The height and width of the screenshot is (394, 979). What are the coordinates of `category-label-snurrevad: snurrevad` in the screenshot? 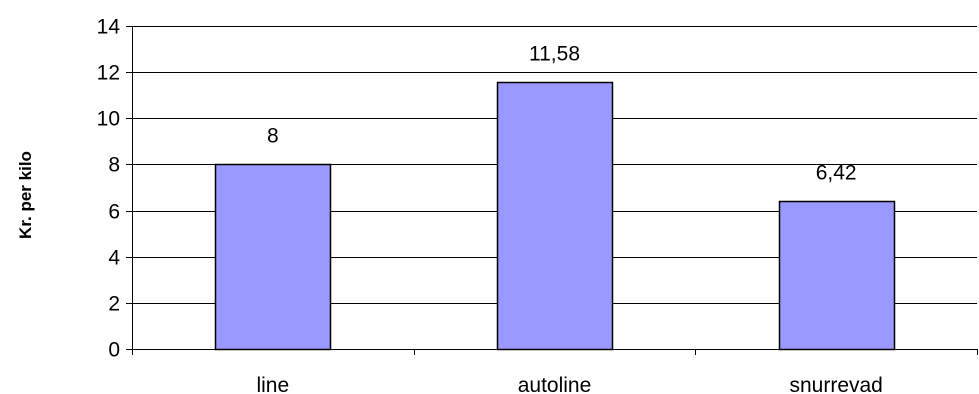 It's located at (835, 384).